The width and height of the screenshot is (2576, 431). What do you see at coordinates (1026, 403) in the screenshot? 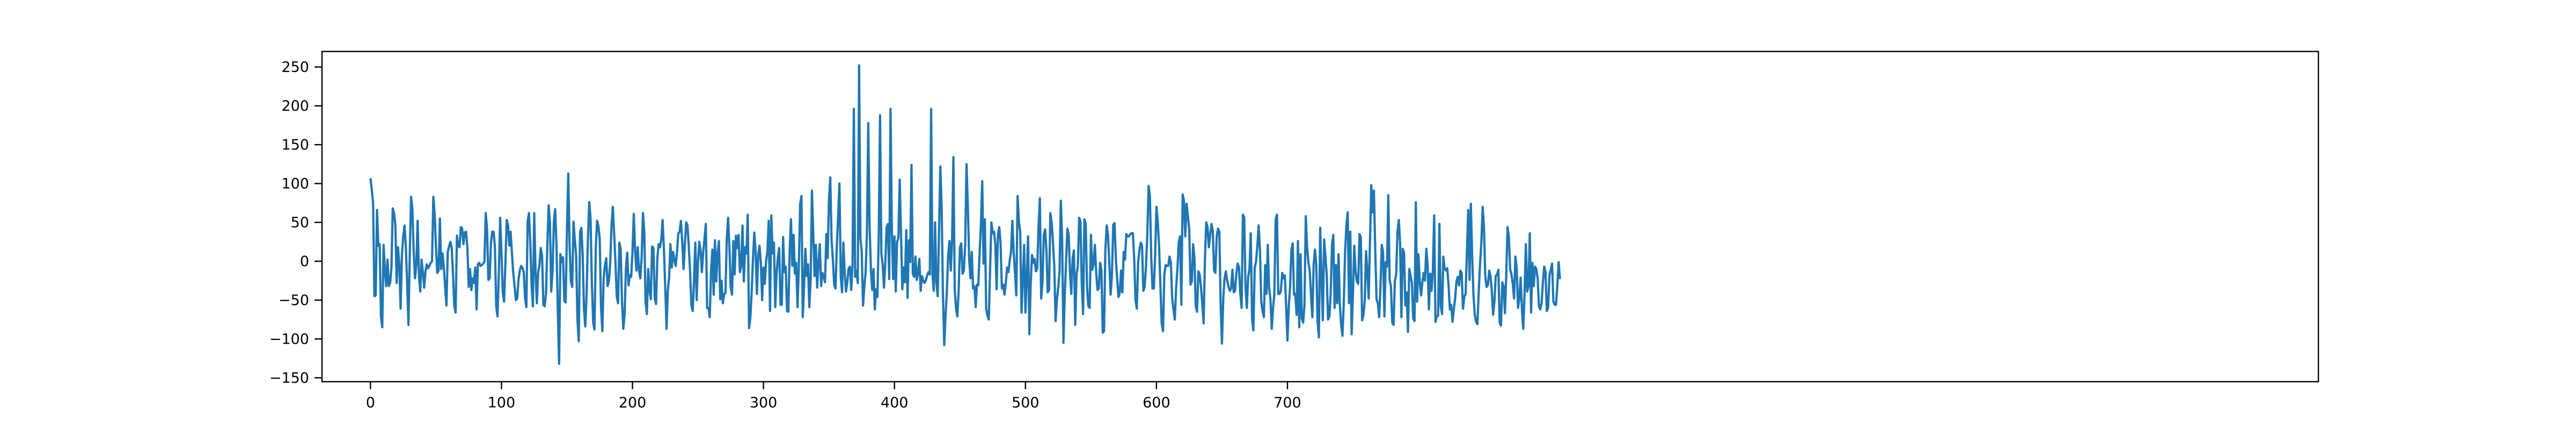
I see `x-tick-label: 500` at bounding box center [1026, 403].